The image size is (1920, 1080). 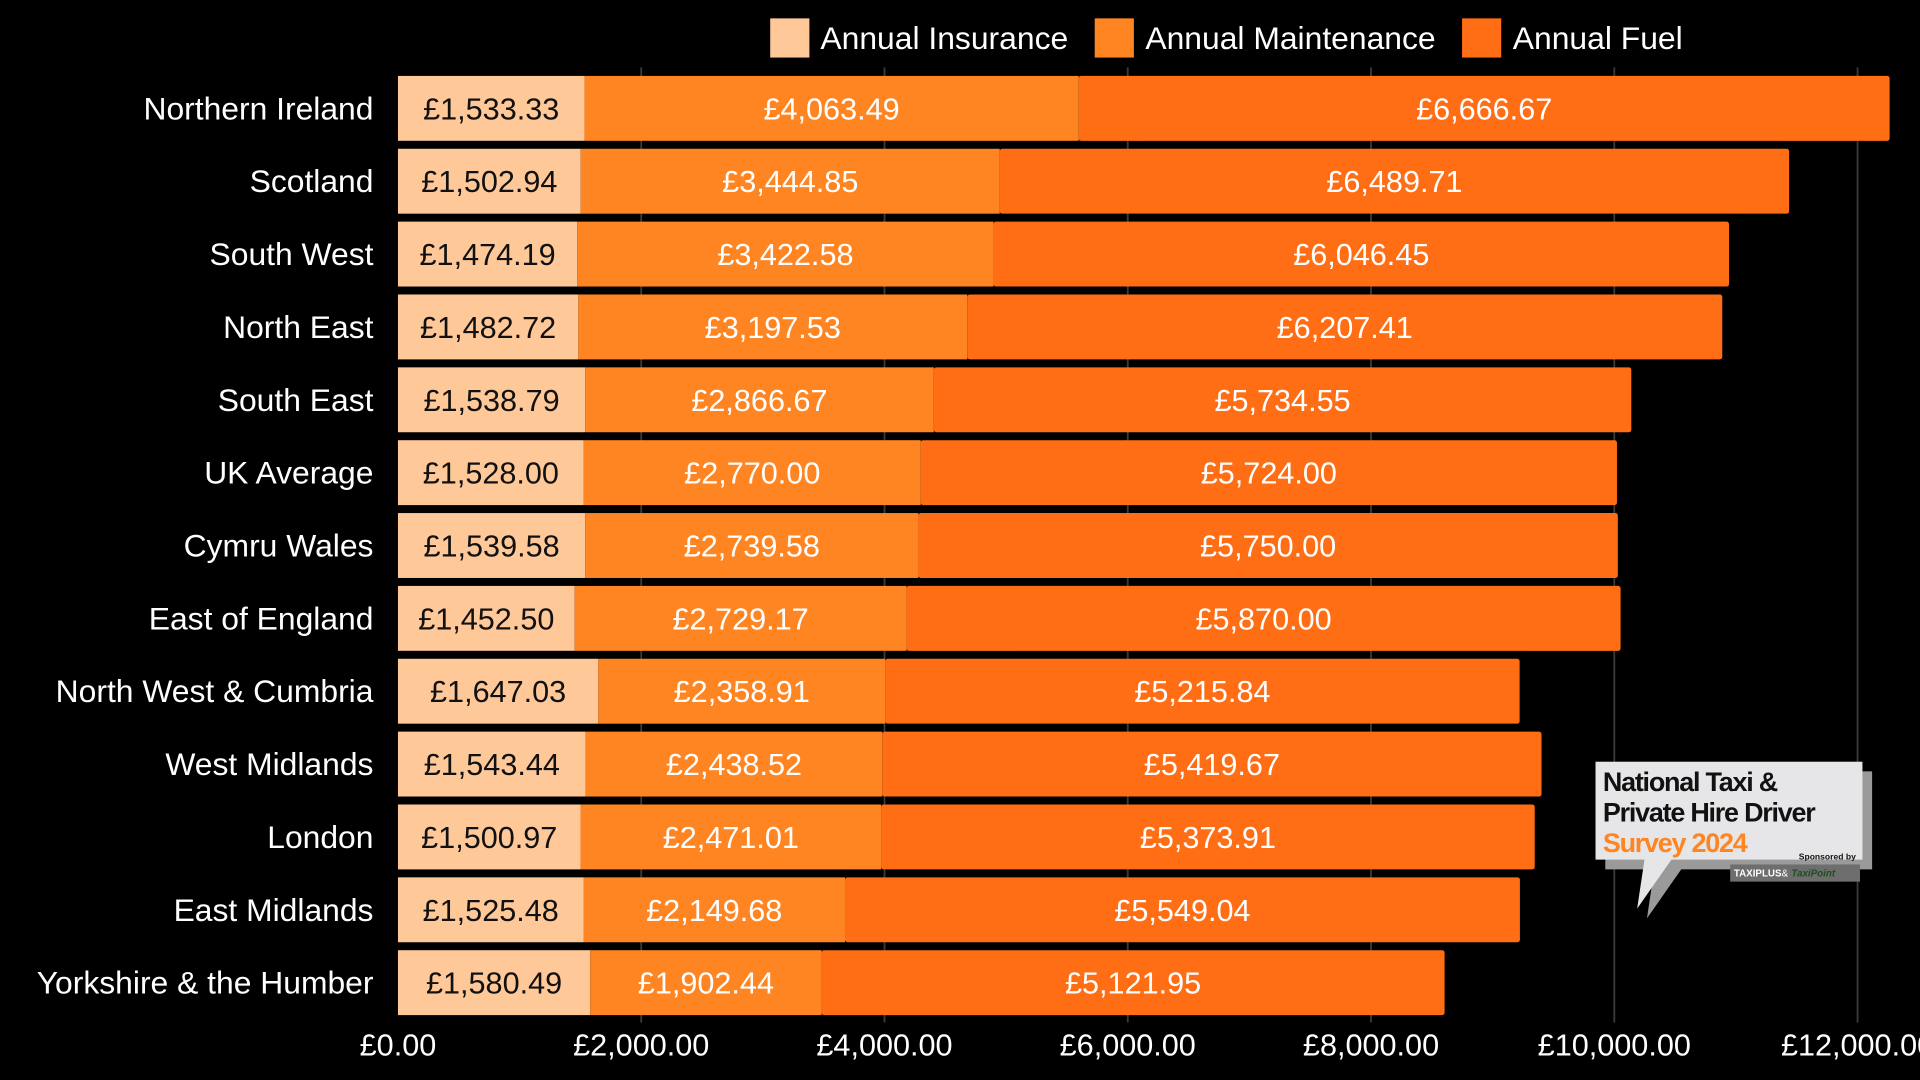 I want to click on data-label: £5,215.84, so click(x=1202, y=692).